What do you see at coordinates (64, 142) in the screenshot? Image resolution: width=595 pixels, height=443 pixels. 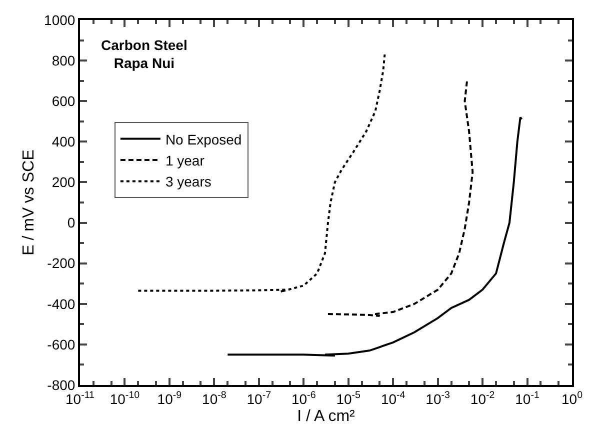 I see `y-tick-label: 400` at bounding box center [64, 142].